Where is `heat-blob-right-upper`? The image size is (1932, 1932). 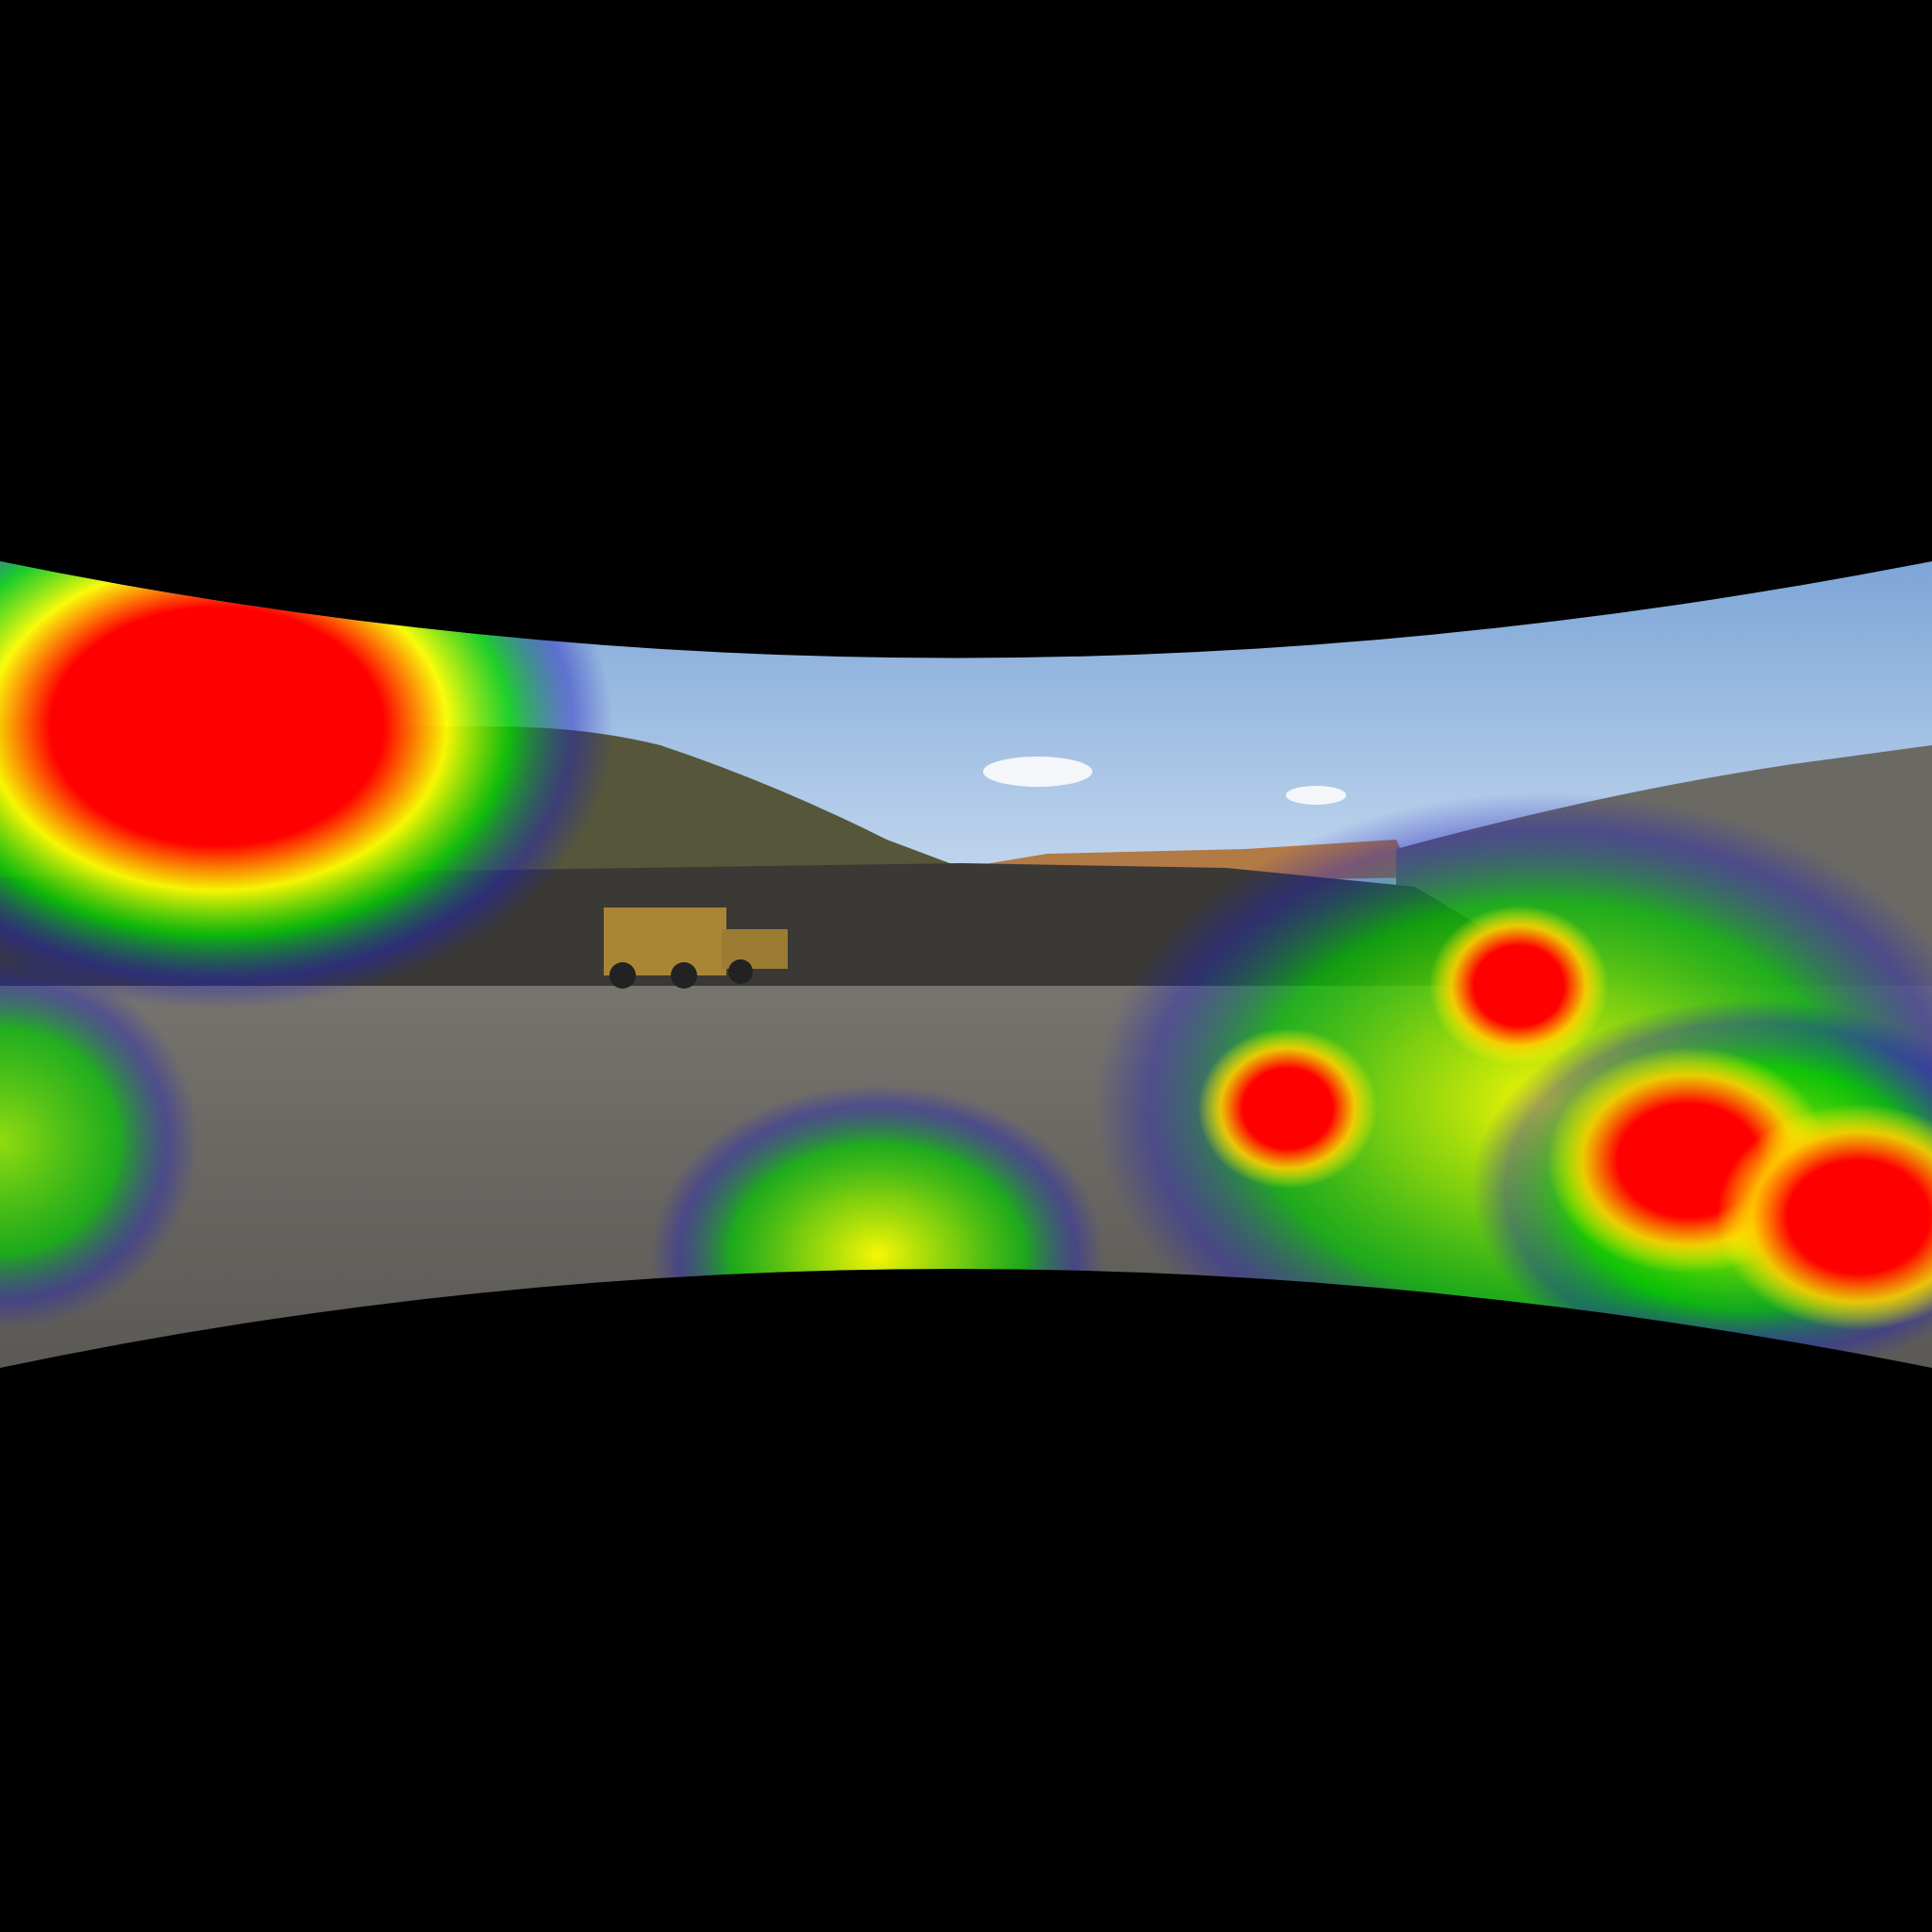 heat-blob-right-upper is located at coordinates (1518, 986).